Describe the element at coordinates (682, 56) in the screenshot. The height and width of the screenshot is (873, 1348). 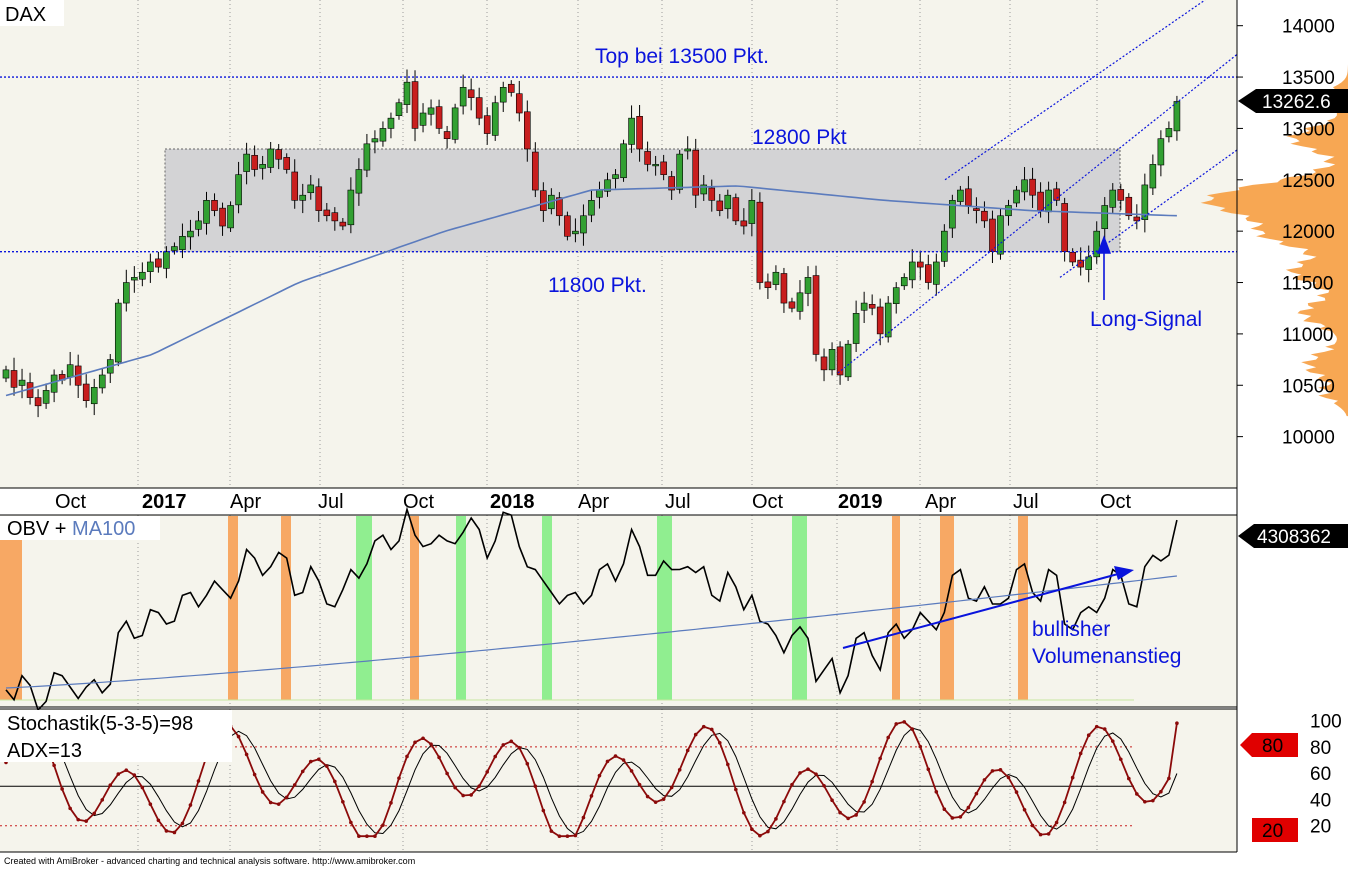
I see `top-annotation: Top bei 13500 Pkt.` at that location.